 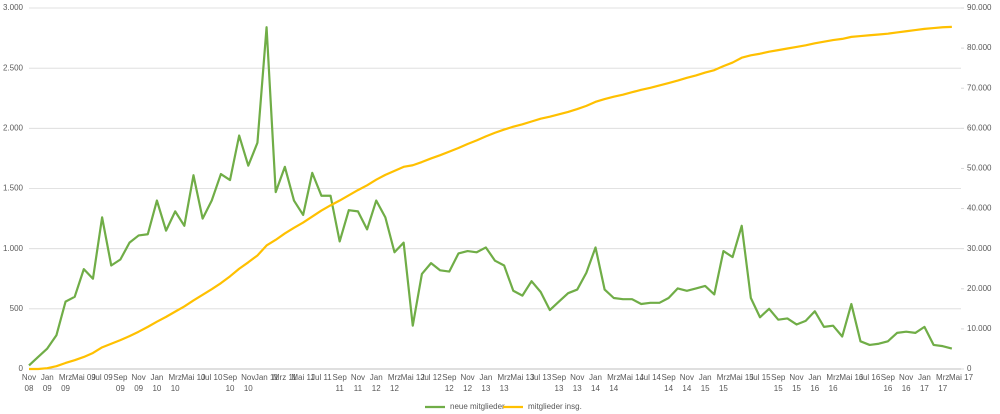 I want to click on x-tick-label: Jan 10, so click(x=157, y=383).